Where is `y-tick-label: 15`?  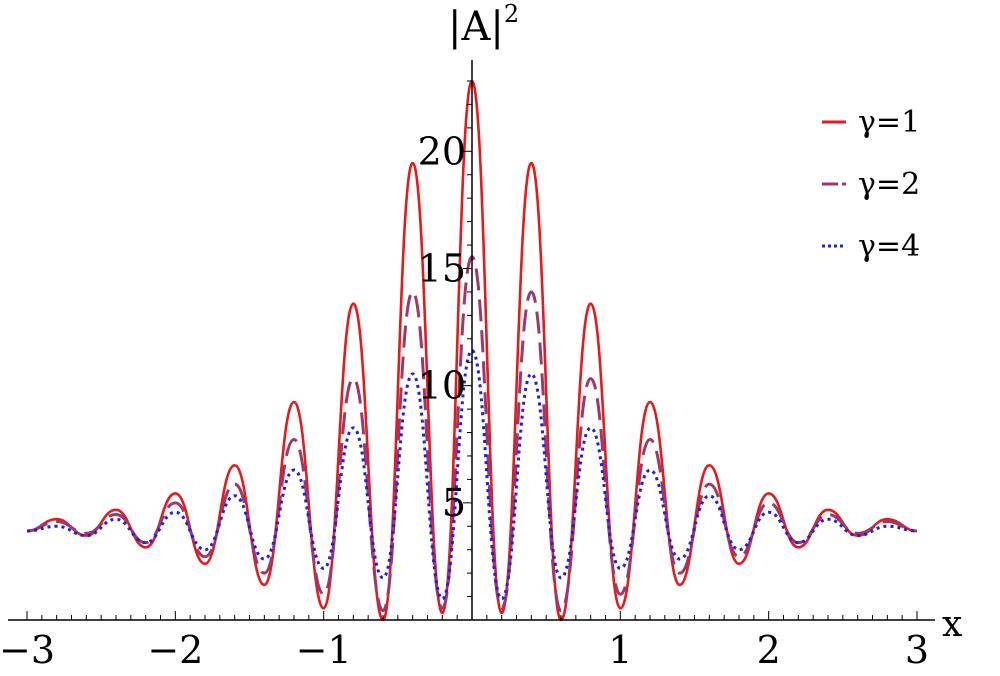
y-tick-label: 15 is located at coordinates (442, 268).